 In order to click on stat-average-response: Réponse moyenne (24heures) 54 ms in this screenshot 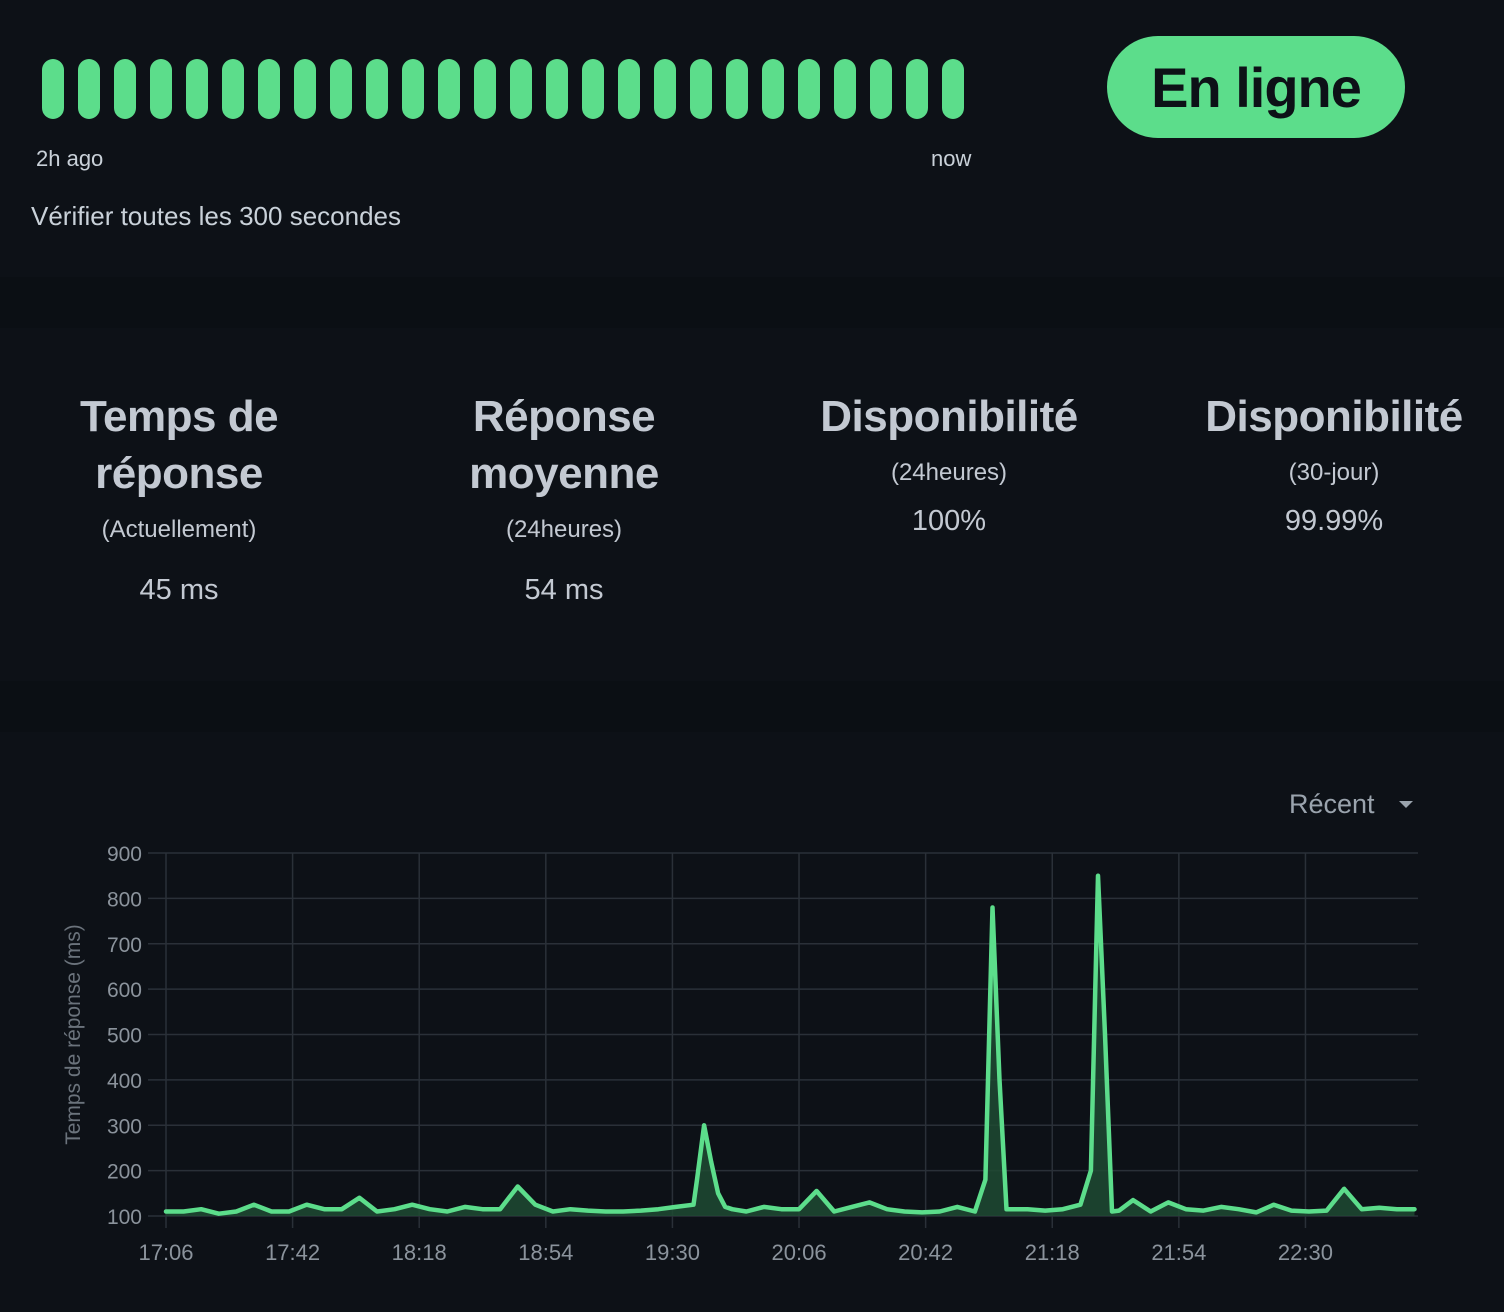, I will do `click(564, 497)`.